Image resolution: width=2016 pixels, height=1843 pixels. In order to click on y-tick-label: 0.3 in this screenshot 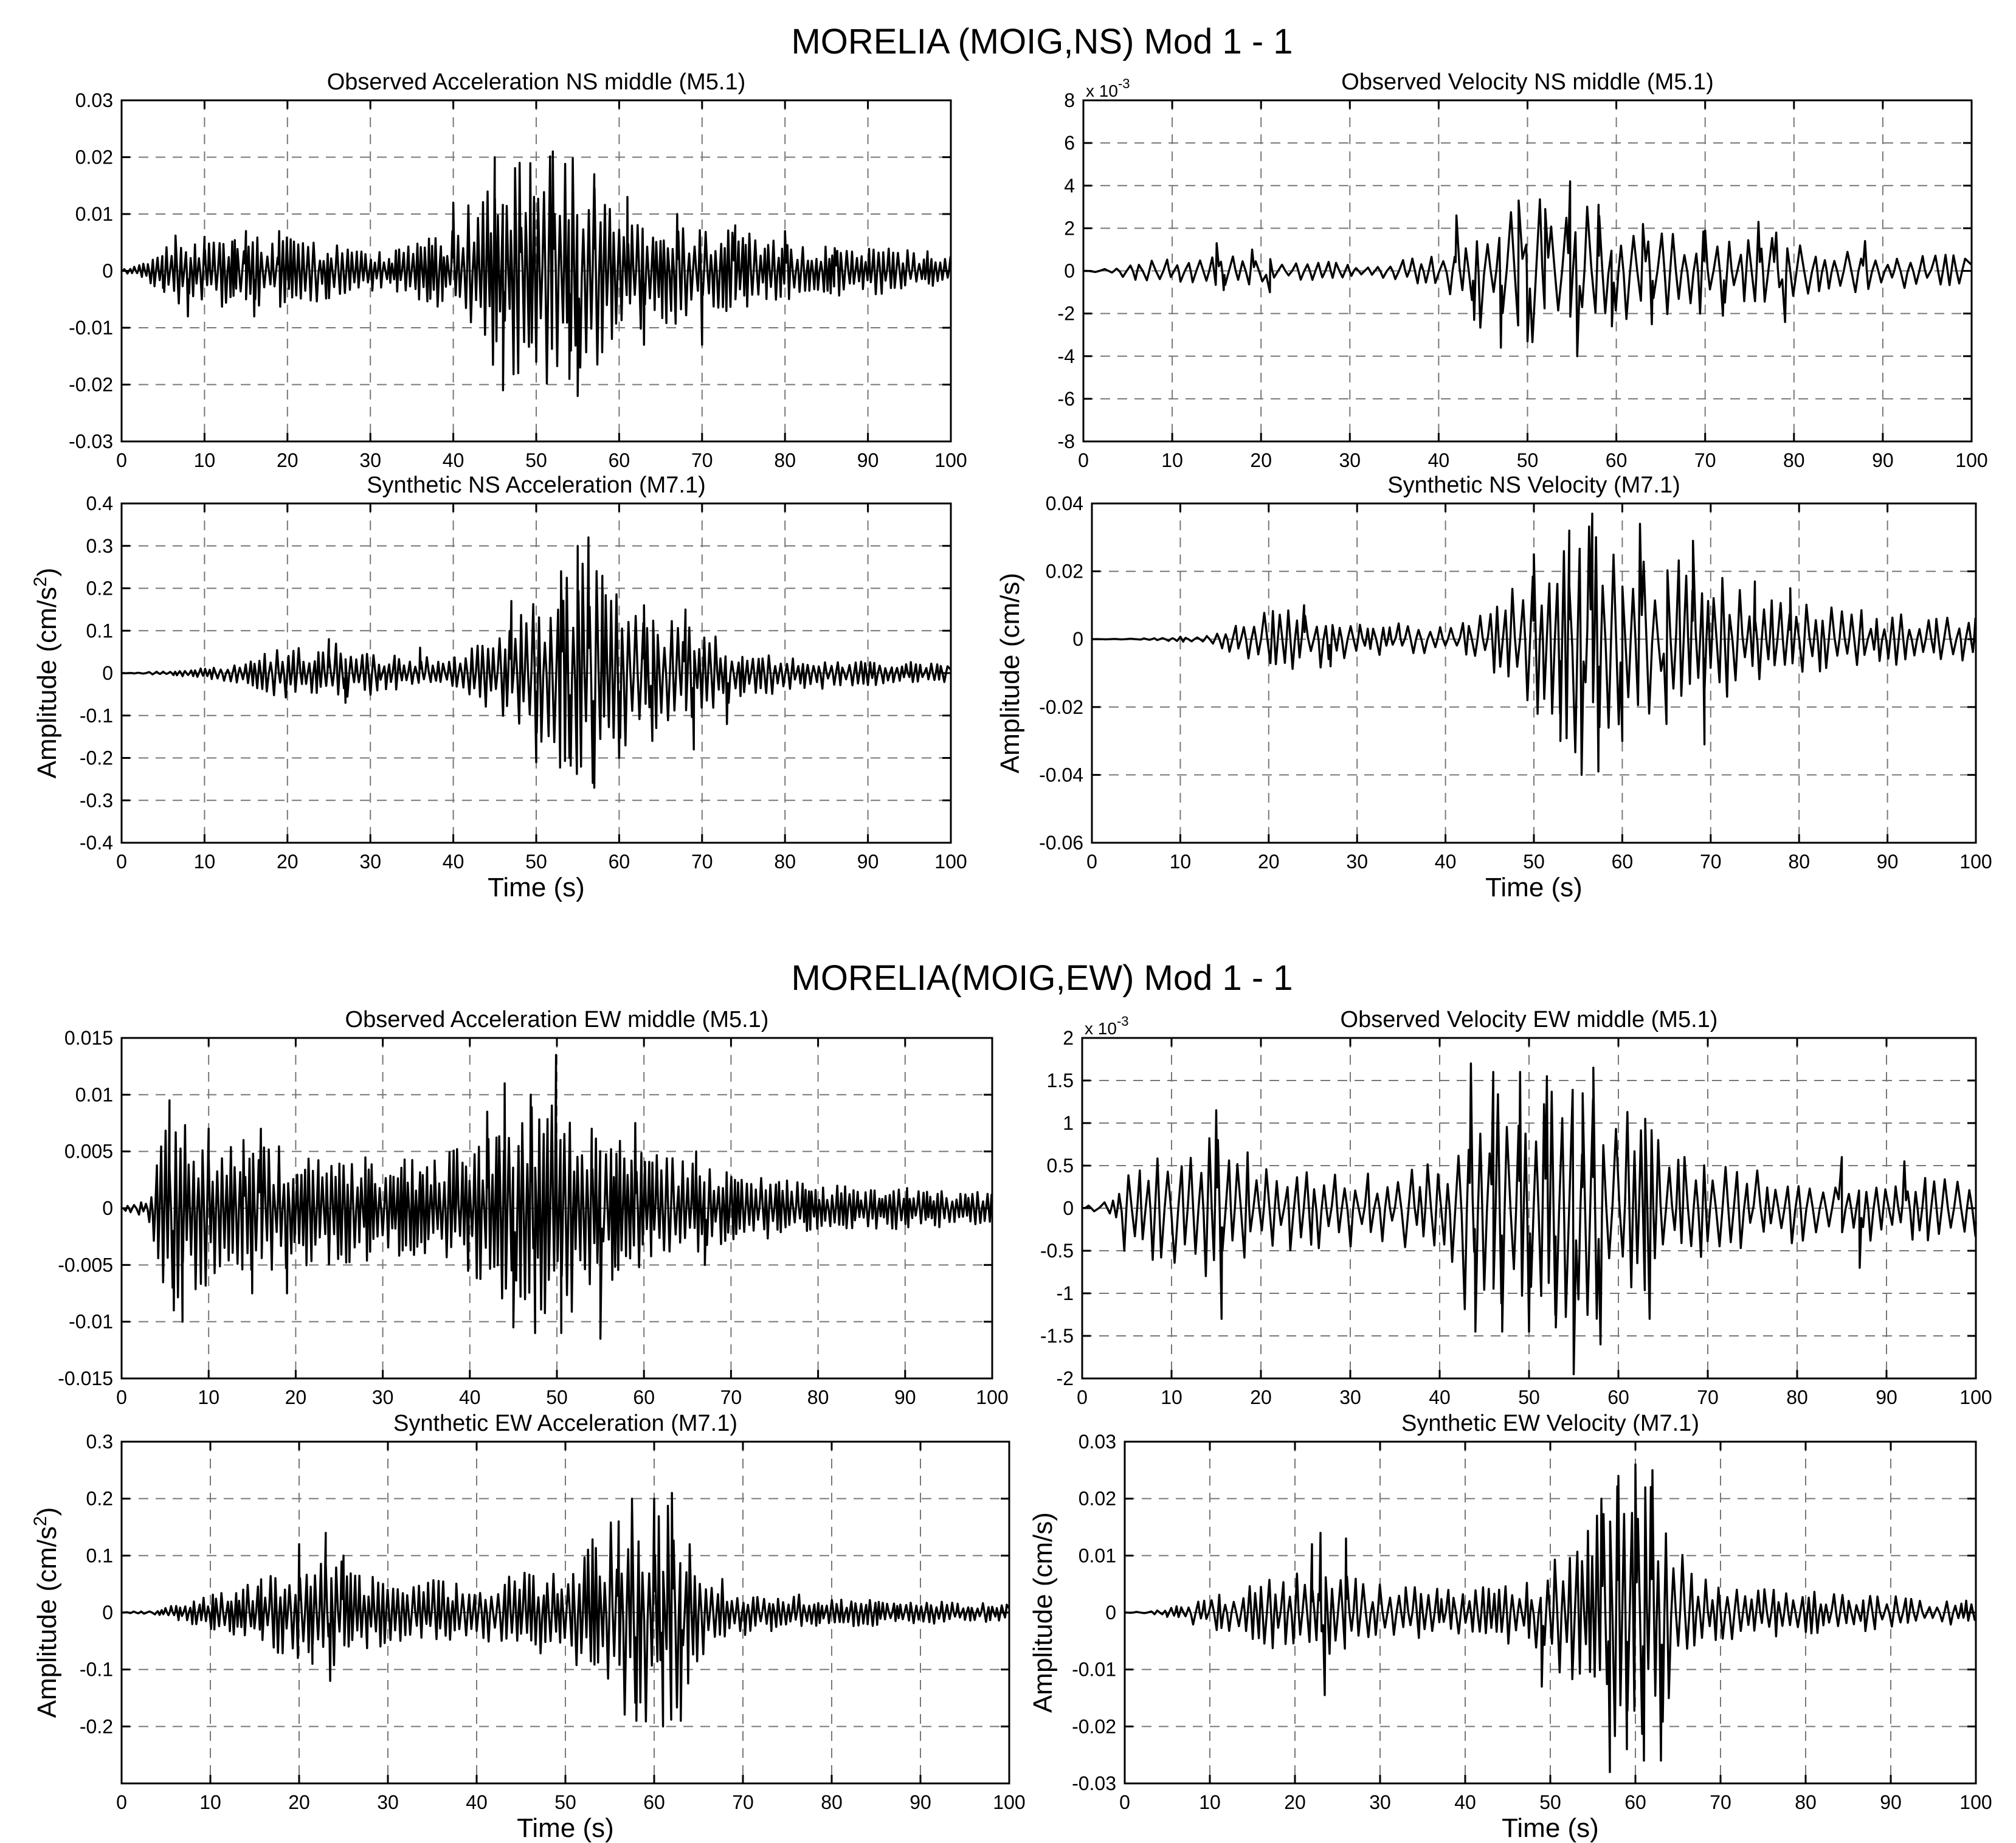, I will do `click(99, 1442)`.